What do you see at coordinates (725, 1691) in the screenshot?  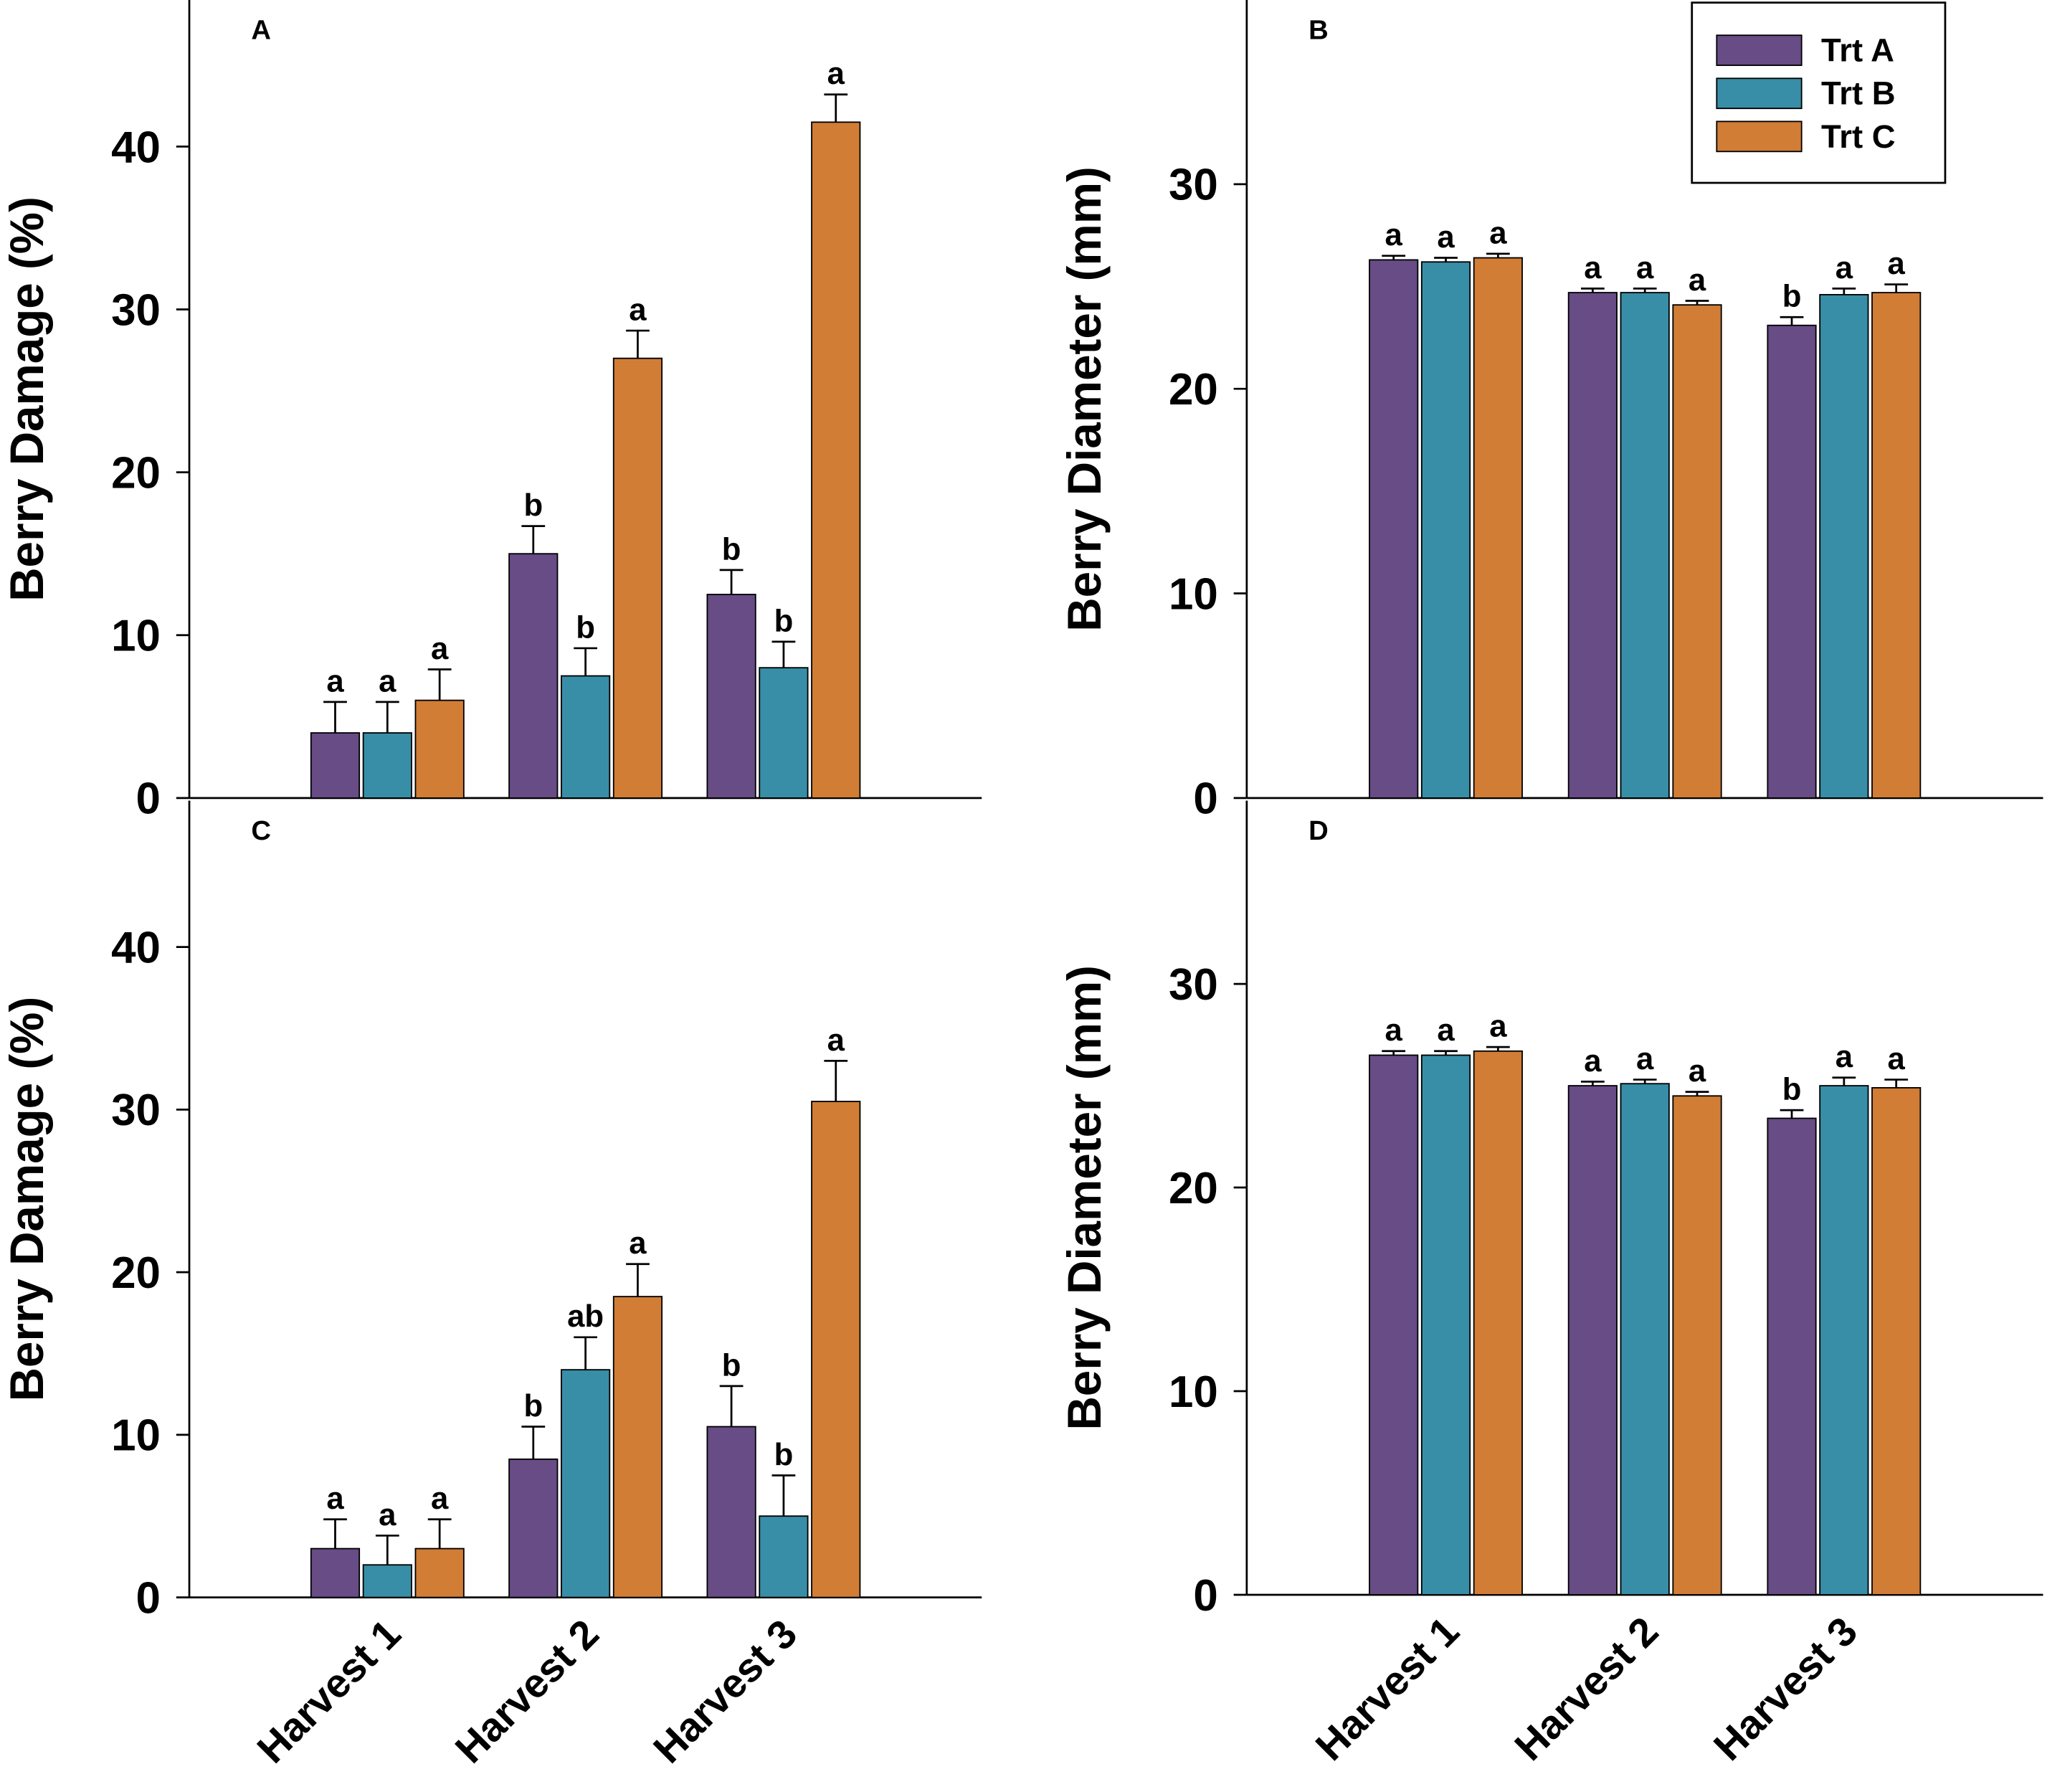 I see `x-tick-label: Harvest 3` at bounding box center [725, 1691].